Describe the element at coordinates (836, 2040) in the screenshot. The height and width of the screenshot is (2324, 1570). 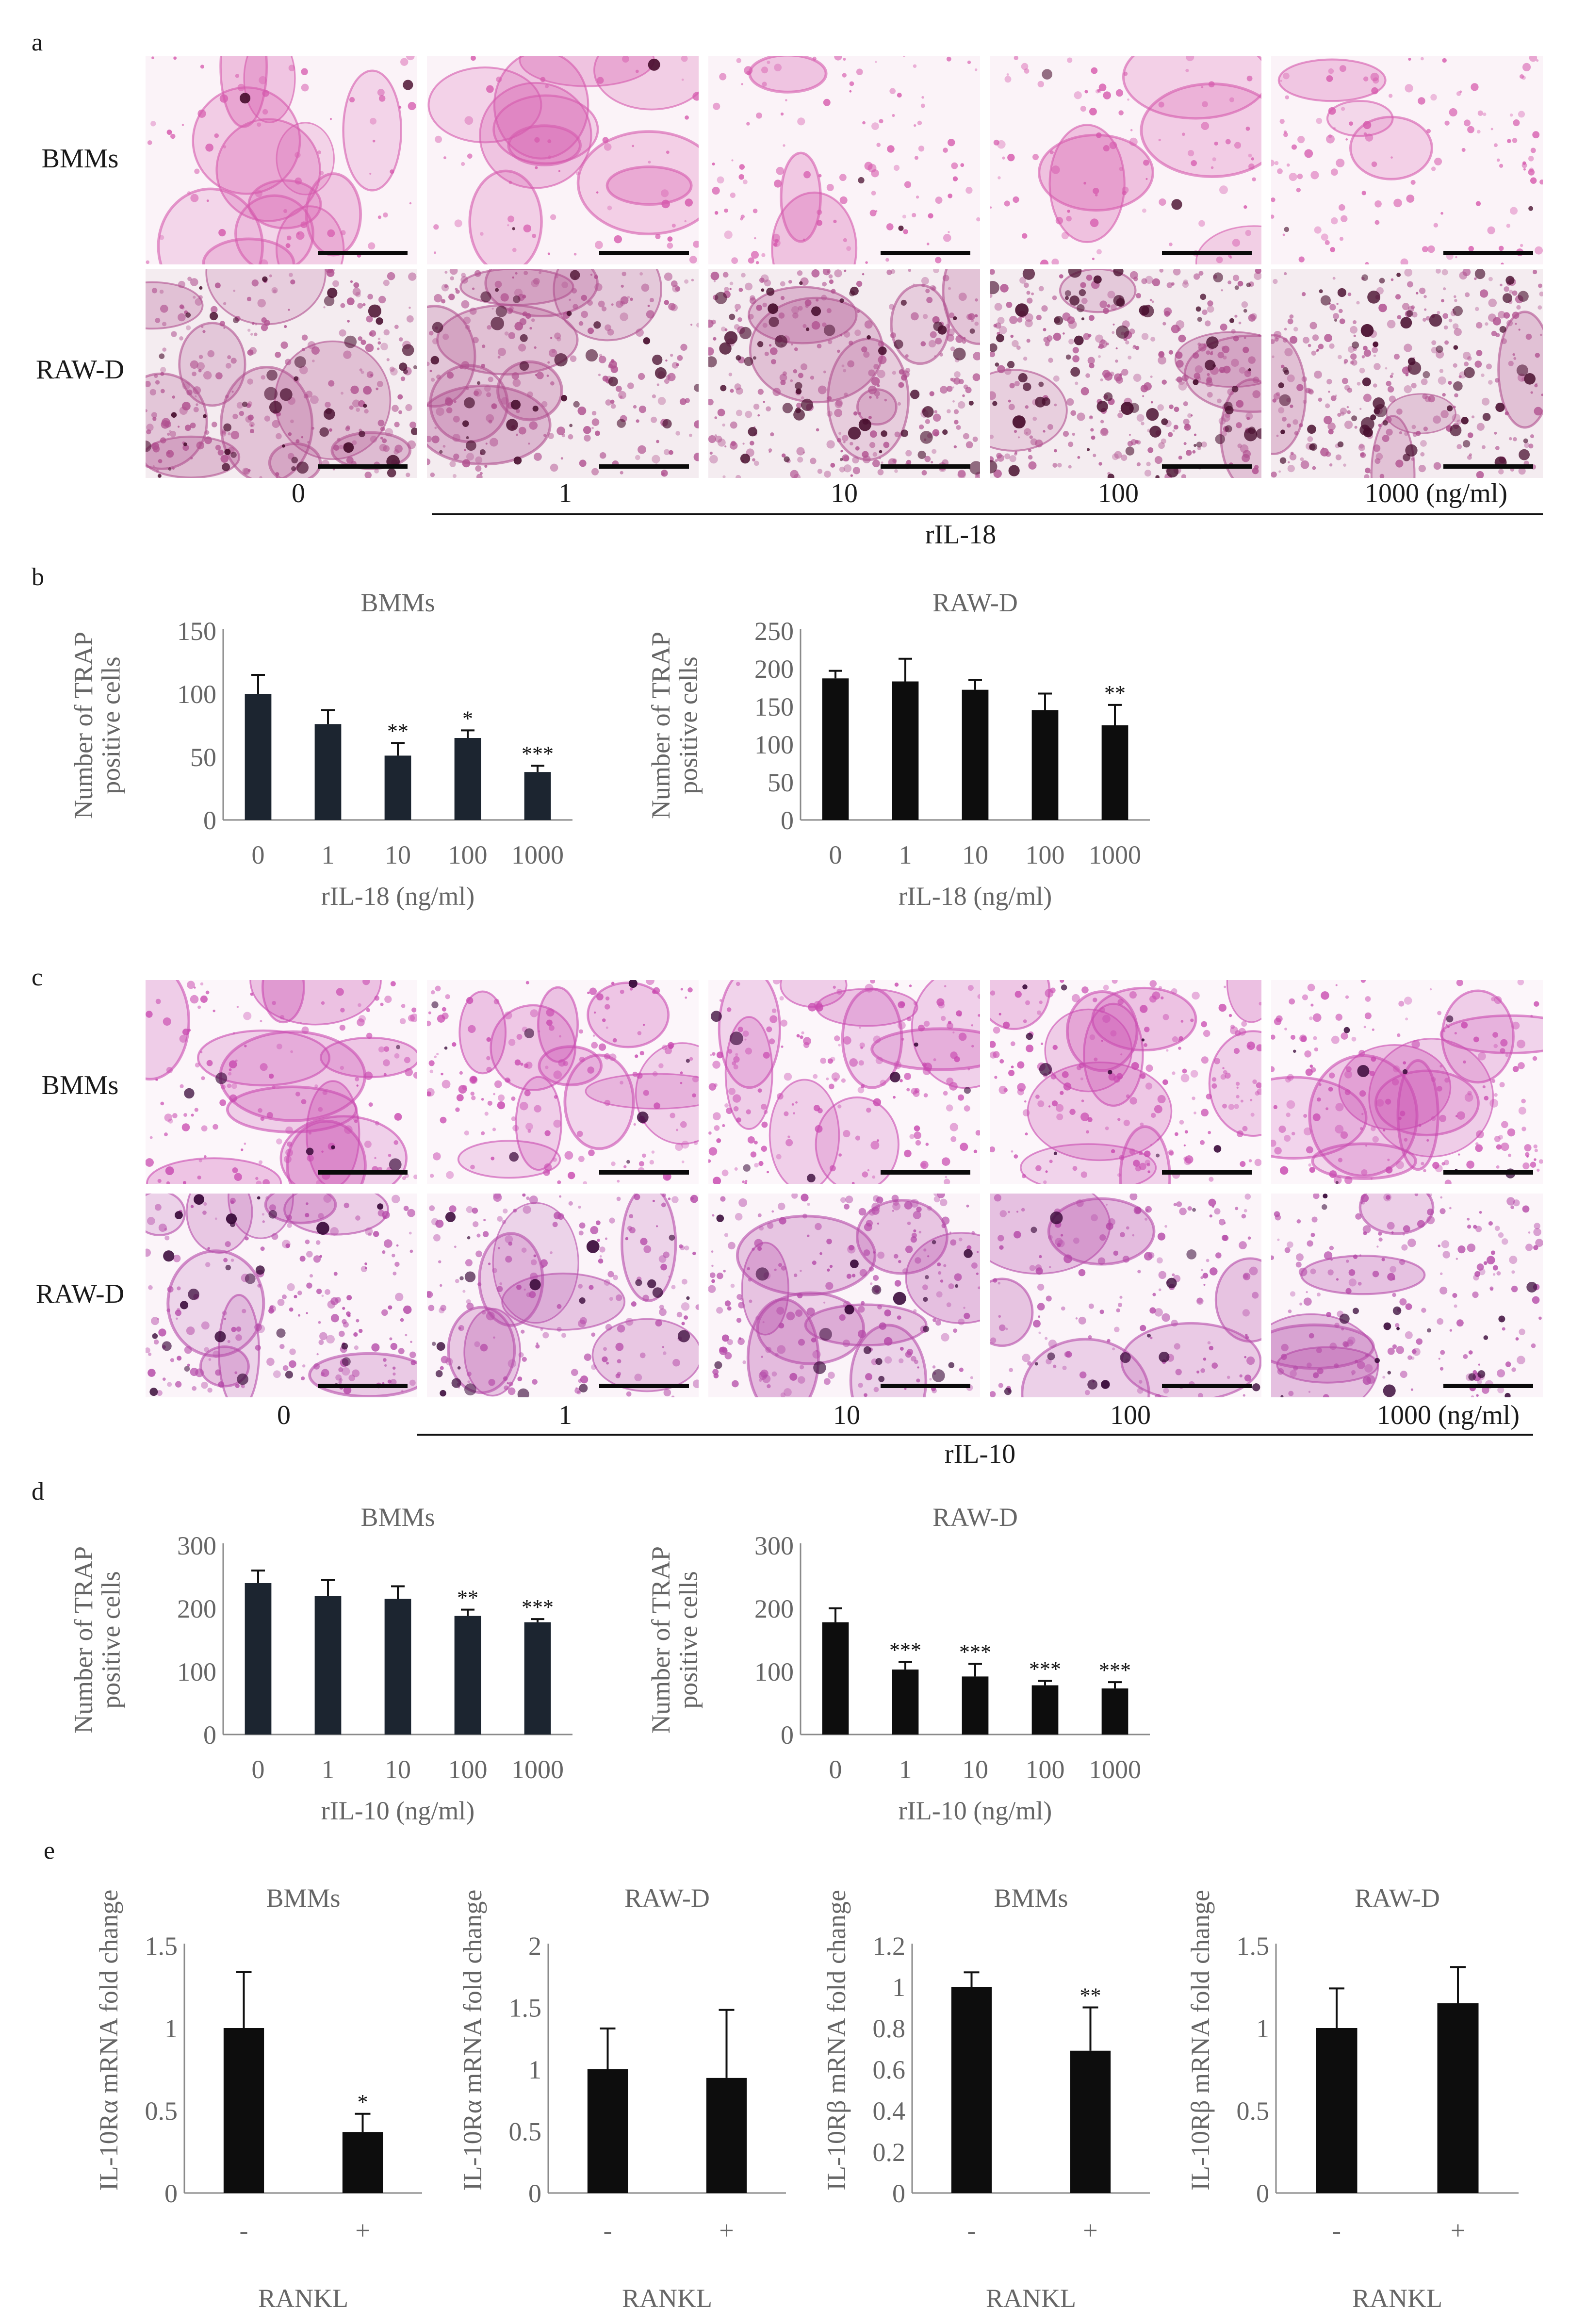
I see `y-axis-label: IL-10Rβ mRNA fold change` at that location.